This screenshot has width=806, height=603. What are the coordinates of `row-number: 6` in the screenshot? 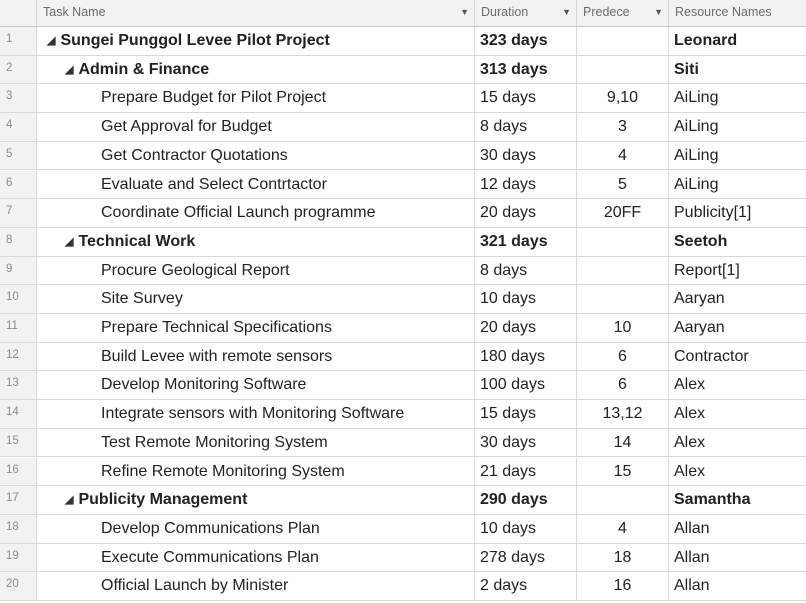 It's located at (18, 185).